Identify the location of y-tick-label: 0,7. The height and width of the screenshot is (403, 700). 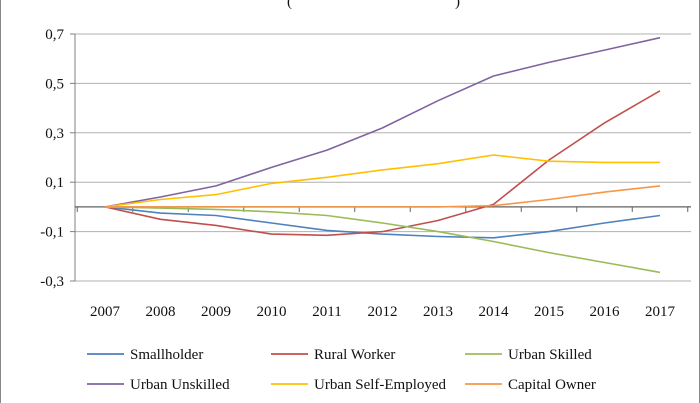
(54, 35).